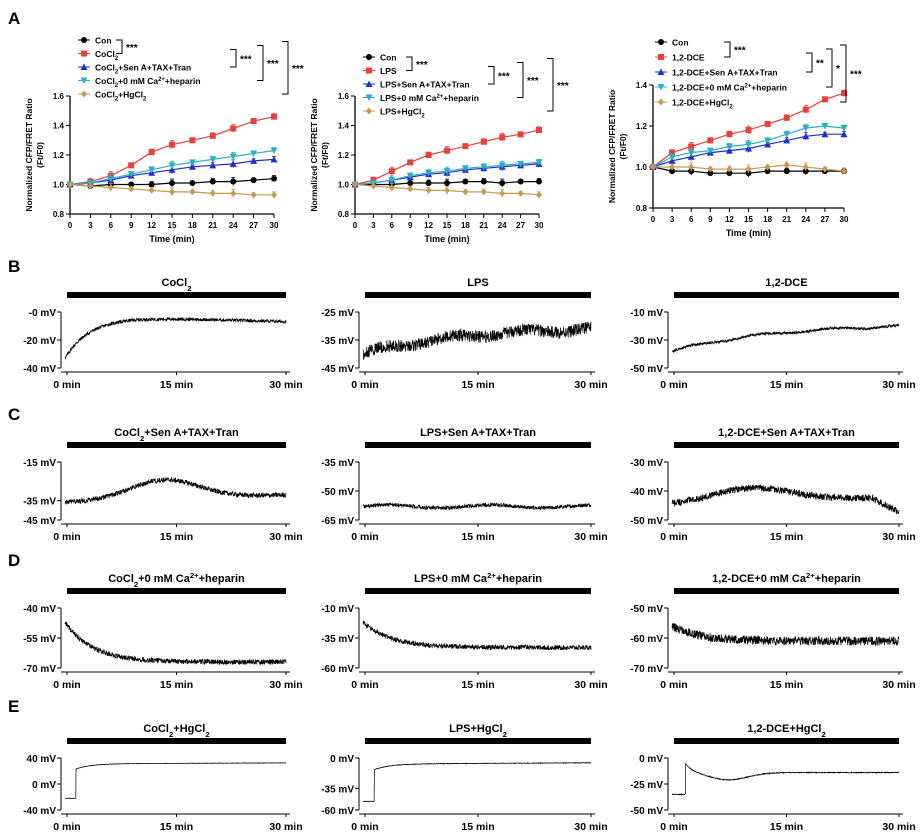  I want to click on trace-title: CoCl2+Sen A+TAX+Tran, so click(176, 435).